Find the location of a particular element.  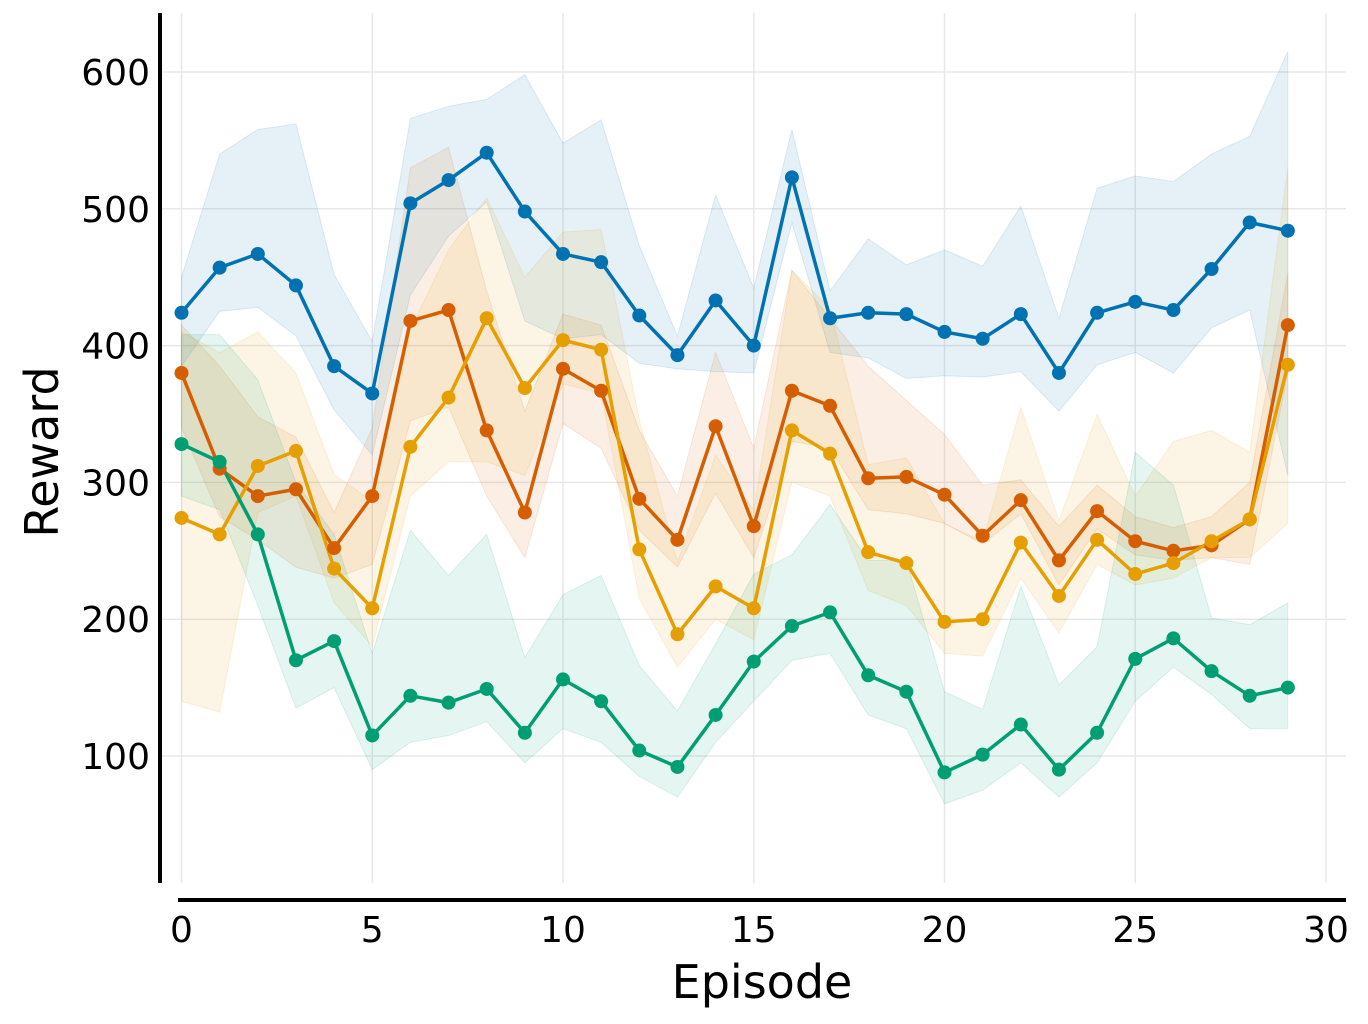

y-tick-label-600: 600 is located at coordinates (115, 73).